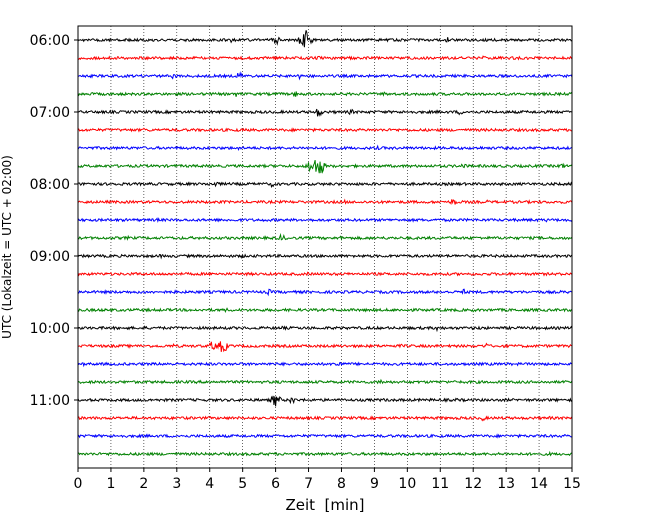  I want to click on x-tick-label: 4, so click(209, 484).